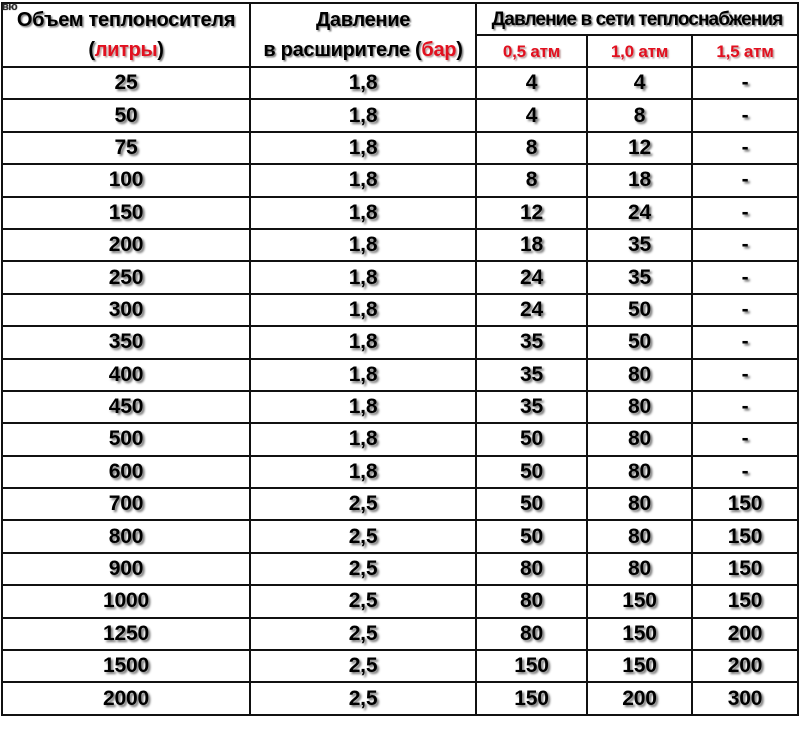 The height and width of the screenshot is (752, 800). I want to click on table-row: 2000 2,5 150 200 300, so click(400, 698).